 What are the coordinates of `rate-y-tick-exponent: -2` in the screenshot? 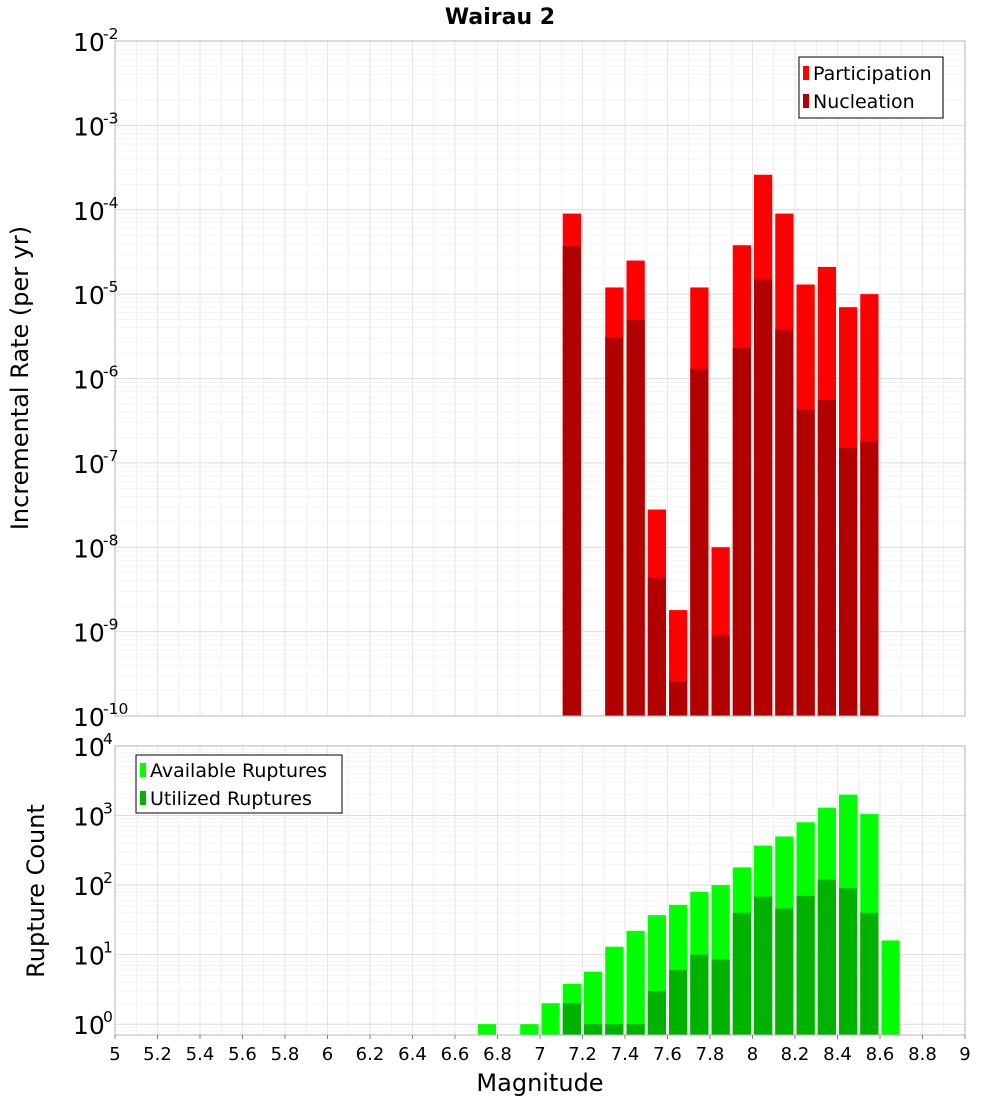 It's located at (110, 34).